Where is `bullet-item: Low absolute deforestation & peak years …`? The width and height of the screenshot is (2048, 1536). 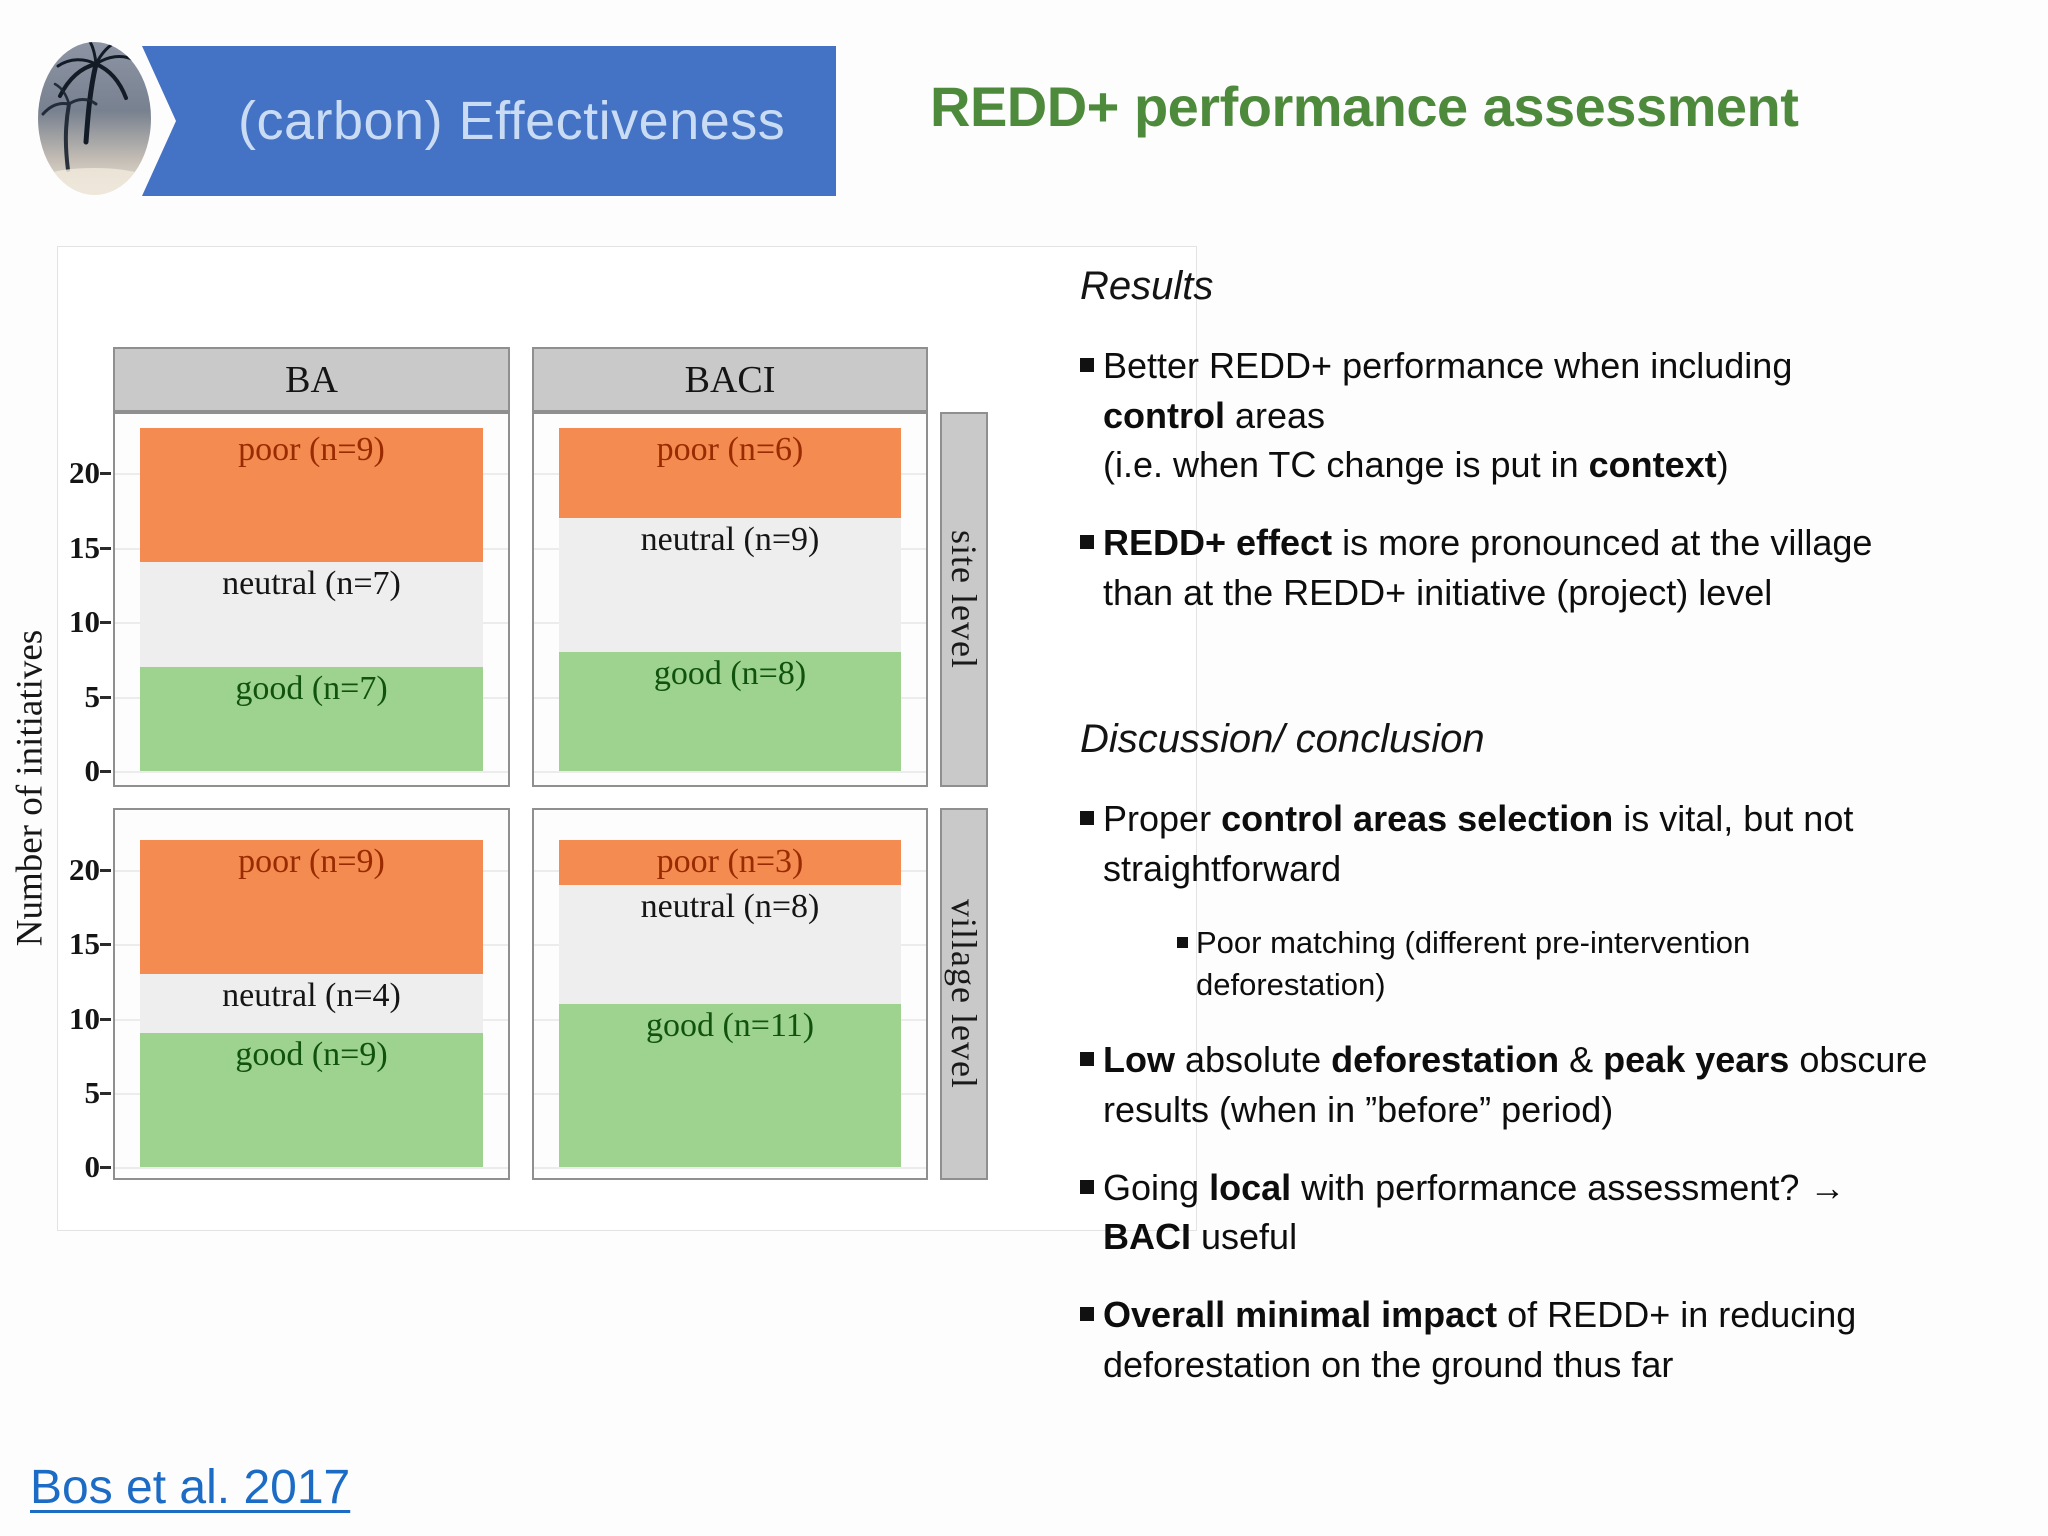
bullet-item: Low absolute deforestation & peak years … is located at coordinates (1559, 1084).